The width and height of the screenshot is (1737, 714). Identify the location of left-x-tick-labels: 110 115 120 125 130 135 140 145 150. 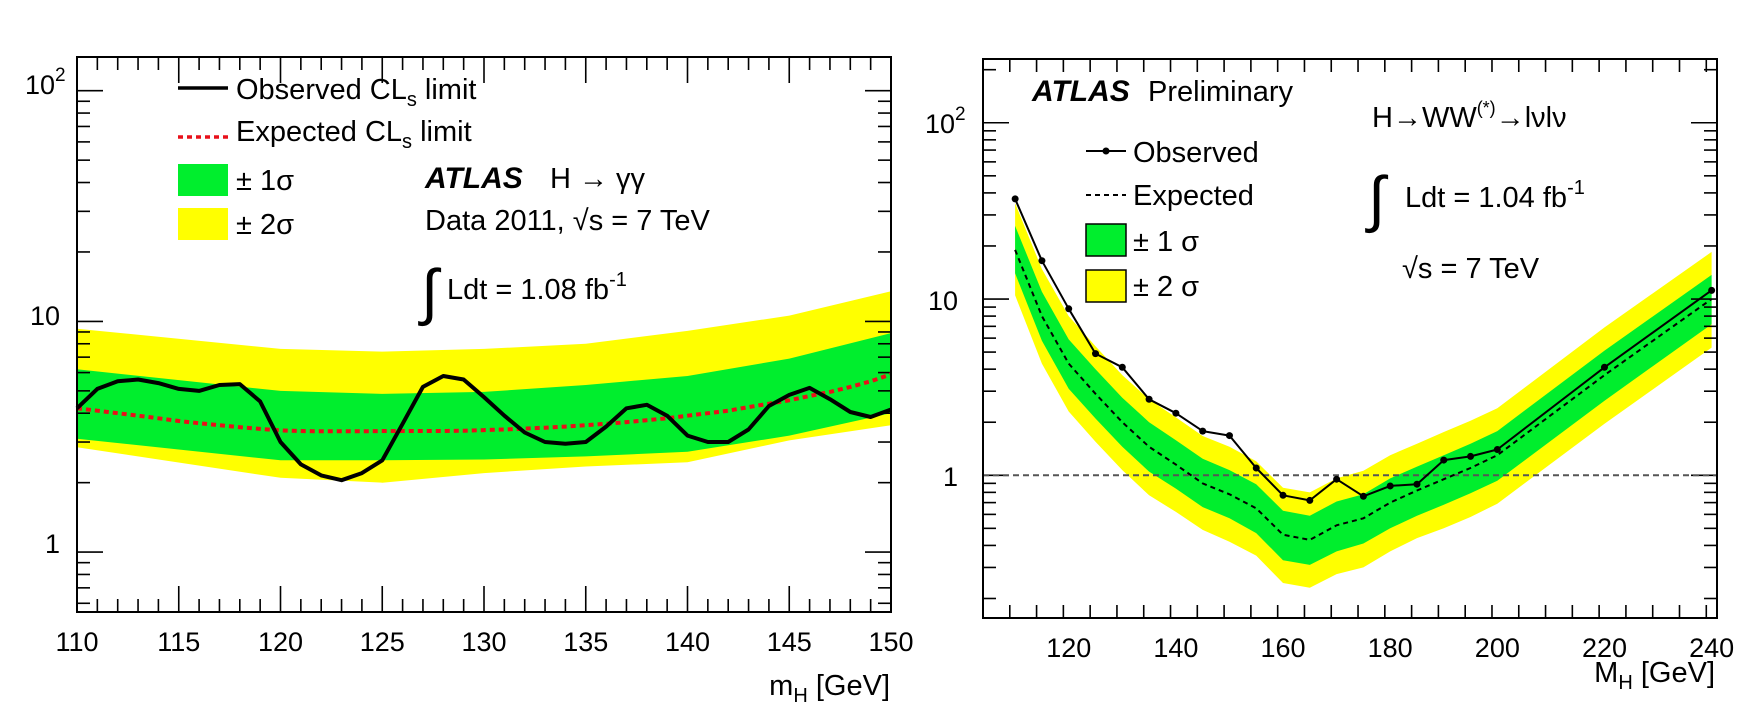
(484, 642).